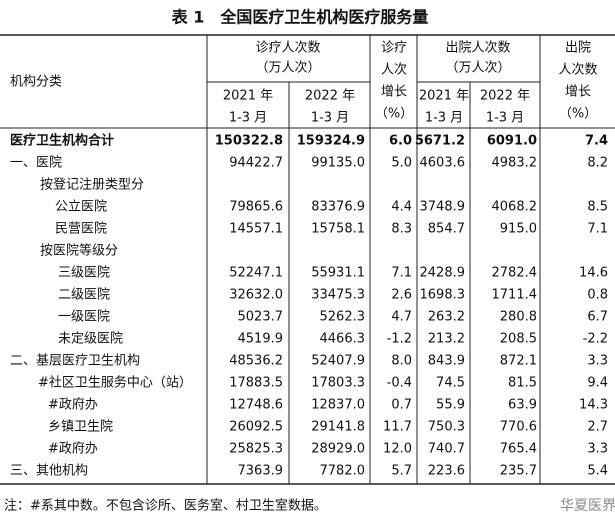  What do you see at coordinates (397, 449) in the screenshot?
I see `cell: 12.0` at bounding box center [397, 449].